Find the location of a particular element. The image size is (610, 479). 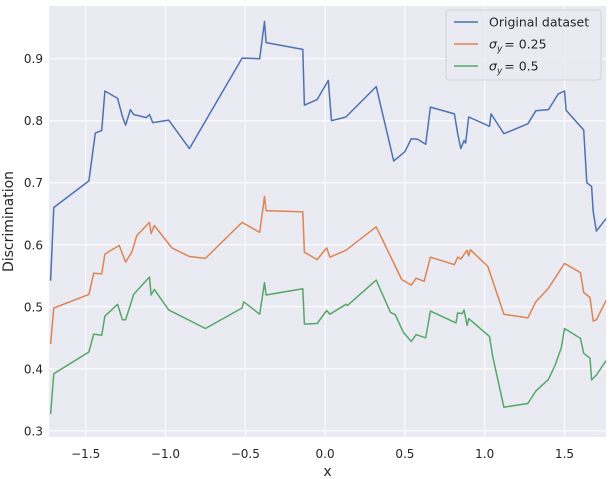

x-tick-label: 1.0 is located at coordinates (484, 454).